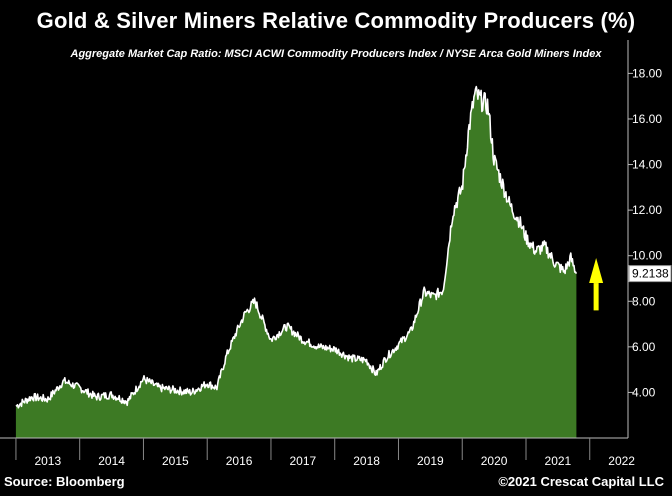 The image size is (672, 496). What do you see at coordinates (596, 270) in the screenshot?
I see `up-arrow-head` at bounding box center [596, 270].